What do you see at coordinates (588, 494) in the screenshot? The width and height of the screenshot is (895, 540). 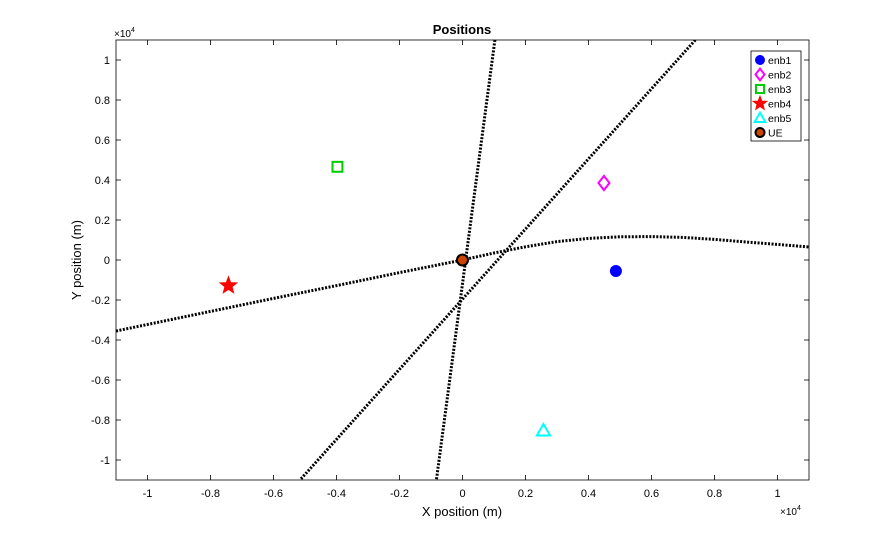 I see `x-tick-label: 0.4` at bounding box center [588, 494].